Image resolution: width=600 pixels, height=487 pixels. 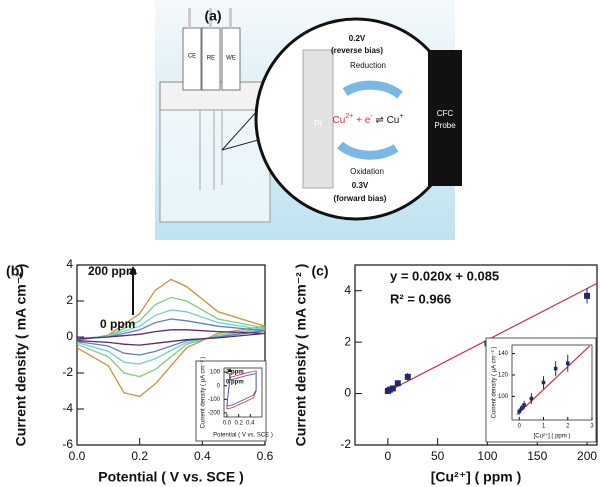 What do you see at coordinates (214, 400) in the screenshot?
I see `y-tick-label: -100` at bounding box center [214, 400].